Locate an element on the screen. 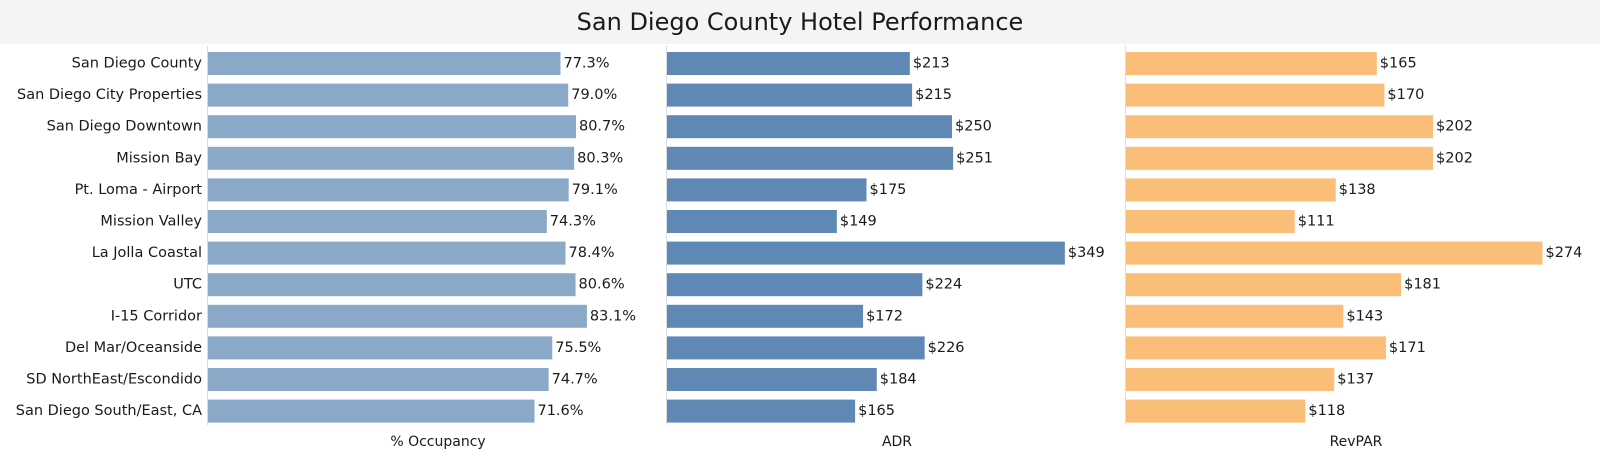  title-bar is located at coordinates (800, 22).